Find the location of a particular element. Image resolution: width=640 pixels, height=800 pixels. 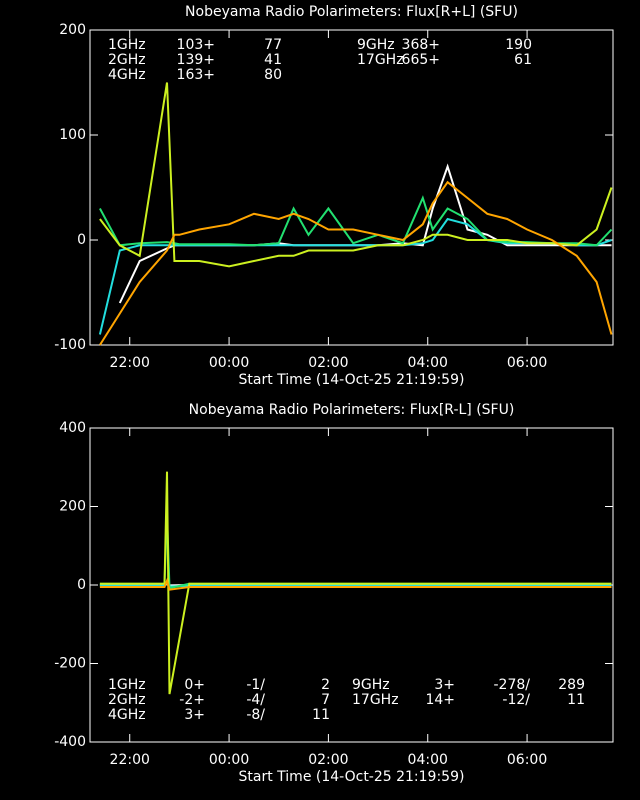

legend-value: 103+ is located at coordinates (196, 45).